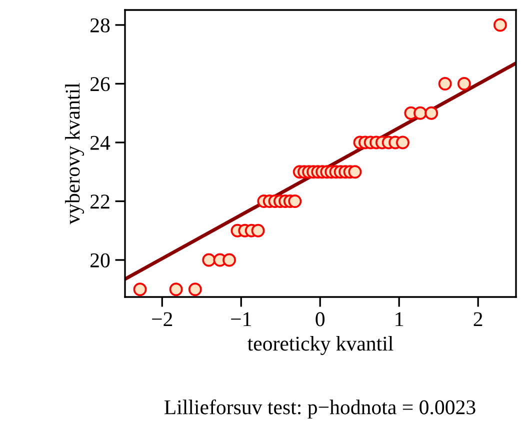  Describe the element at coordinates (100, 260) in the screenshot. I see `y-tick-label: 20` at that location.